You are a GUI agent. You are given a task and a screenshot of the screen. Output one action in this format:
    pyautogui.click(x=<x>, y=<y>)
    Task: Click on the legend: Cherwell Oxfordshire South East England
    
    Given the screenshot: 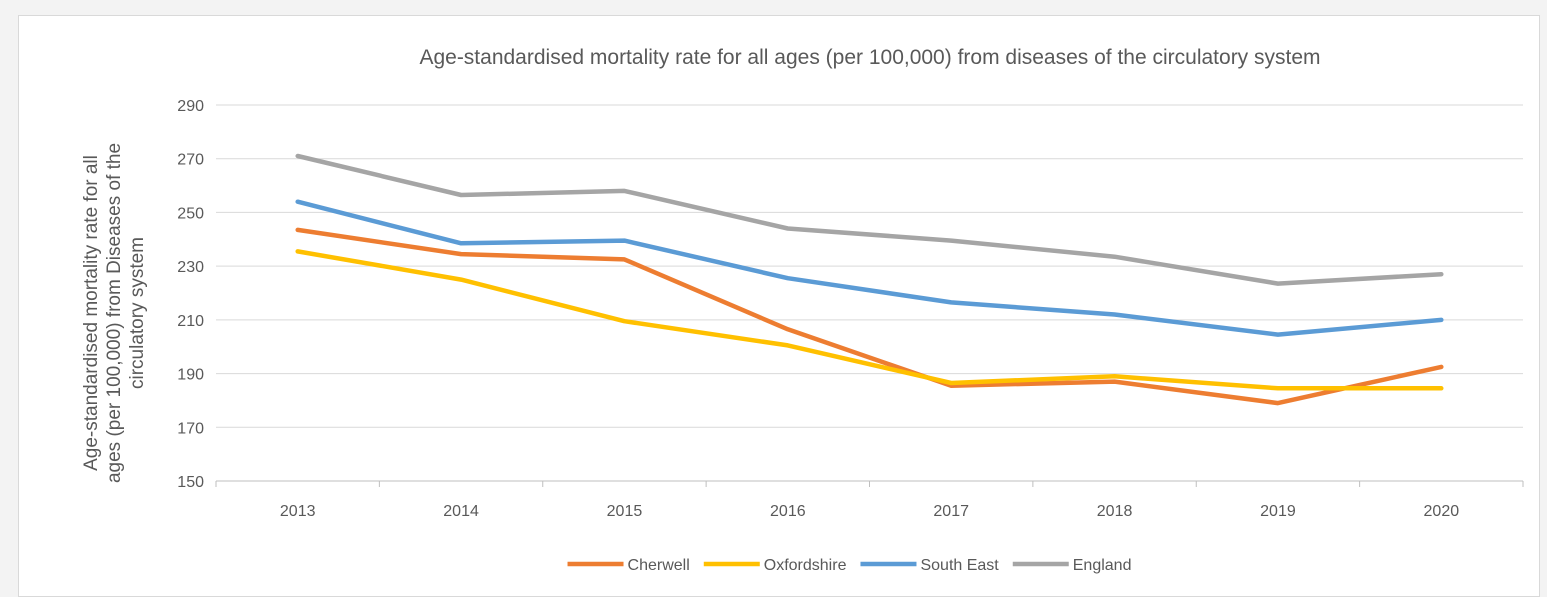 What is the action you would take?
    pyautogui.click(x=849, y=565)
    